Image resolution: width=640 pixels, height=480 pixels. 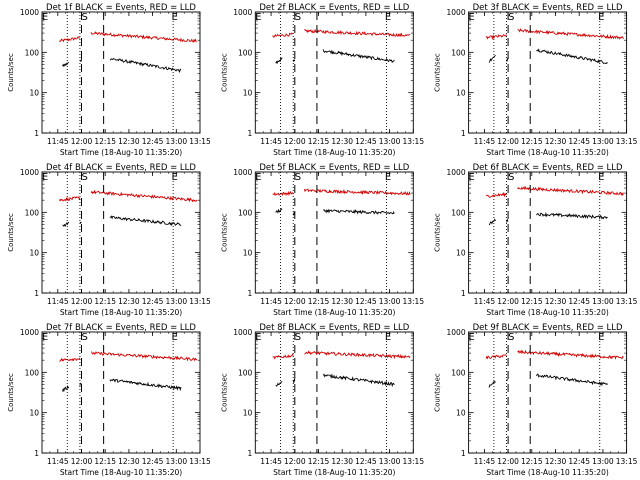 I want to click on x-tick-label: 12:30, so click(x=556, y=141).